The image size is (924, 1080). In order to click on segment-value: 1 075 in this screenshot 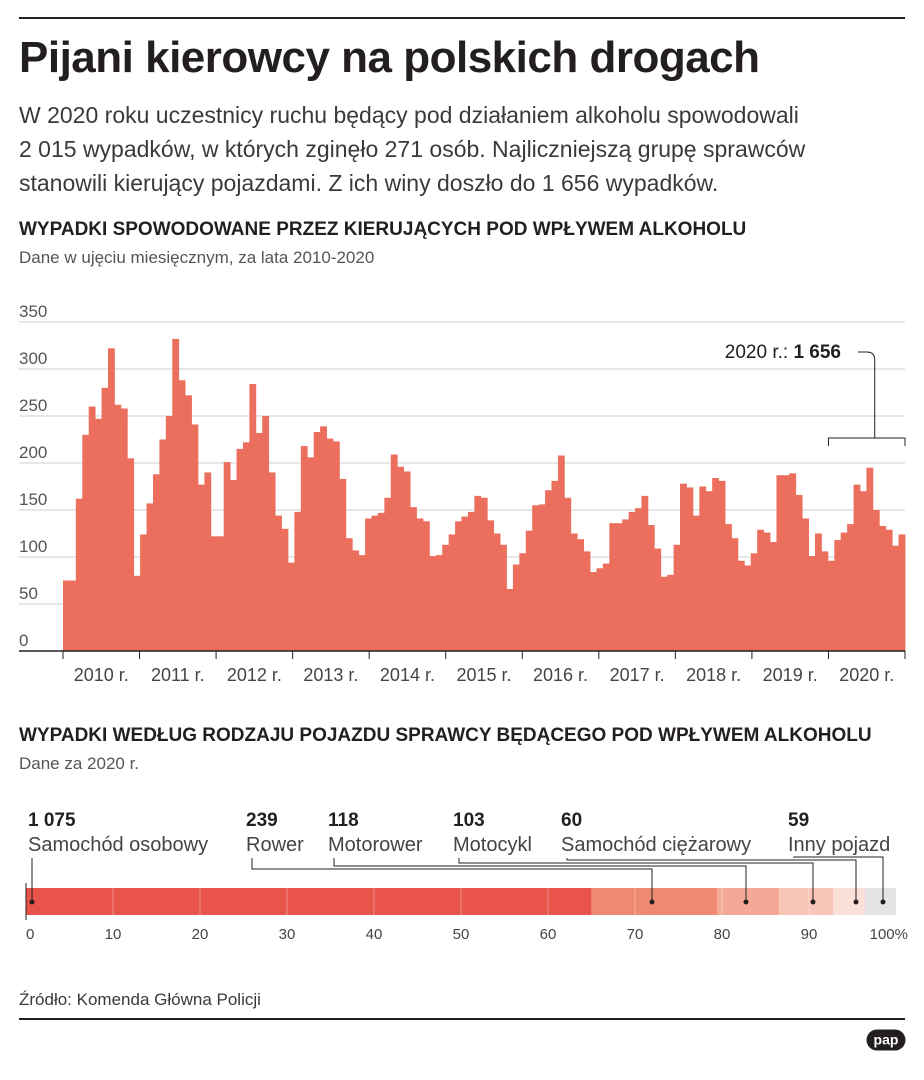, I will do `click(52, 820)`.